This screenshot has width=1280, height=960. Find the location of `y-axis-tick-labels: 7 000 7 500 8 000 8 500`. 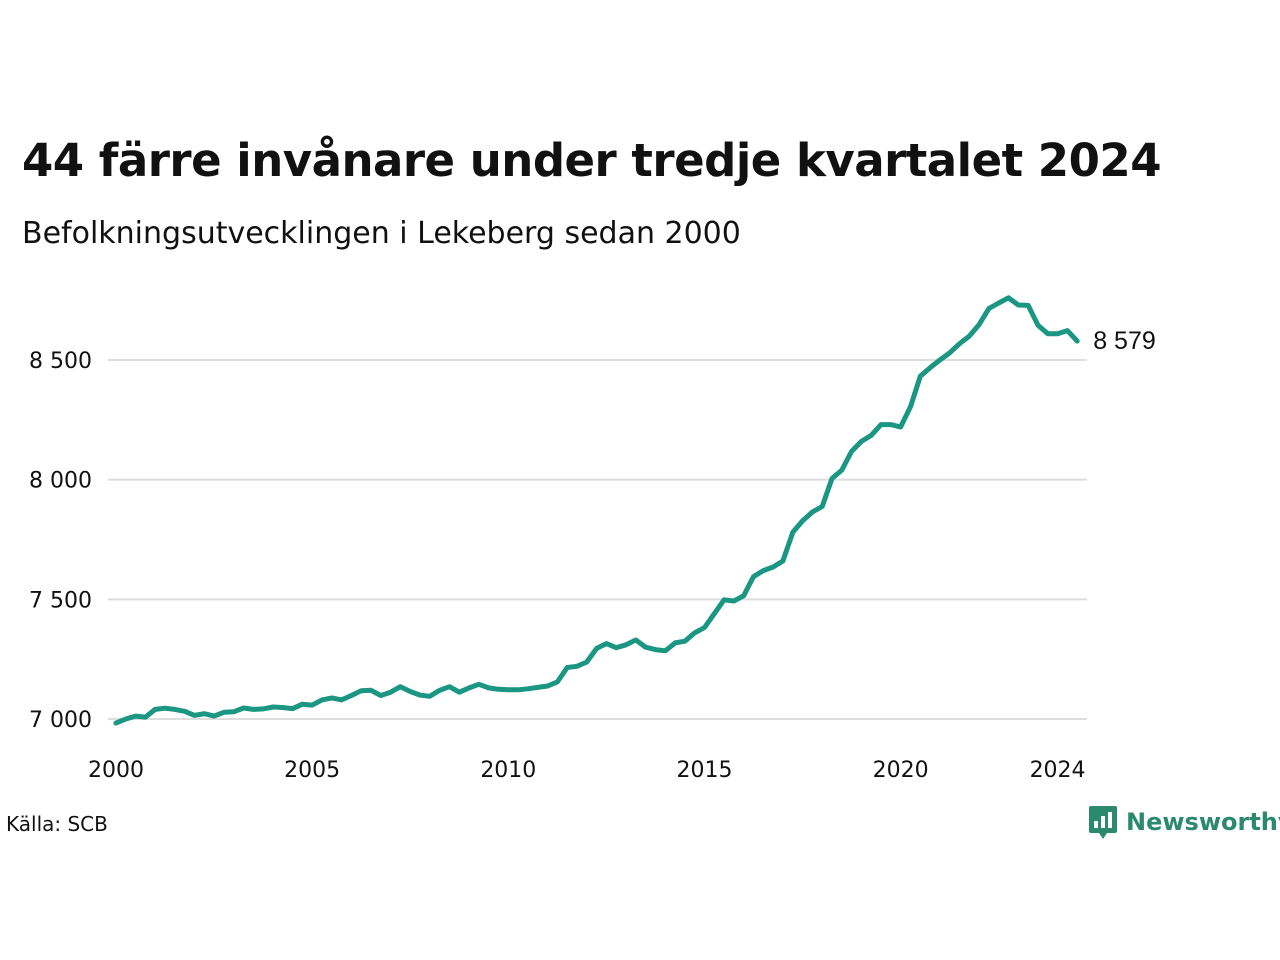

y-axis-tick-labels: 7 000 7 500 8 000 8 500 is located at coordinates (60, 541).